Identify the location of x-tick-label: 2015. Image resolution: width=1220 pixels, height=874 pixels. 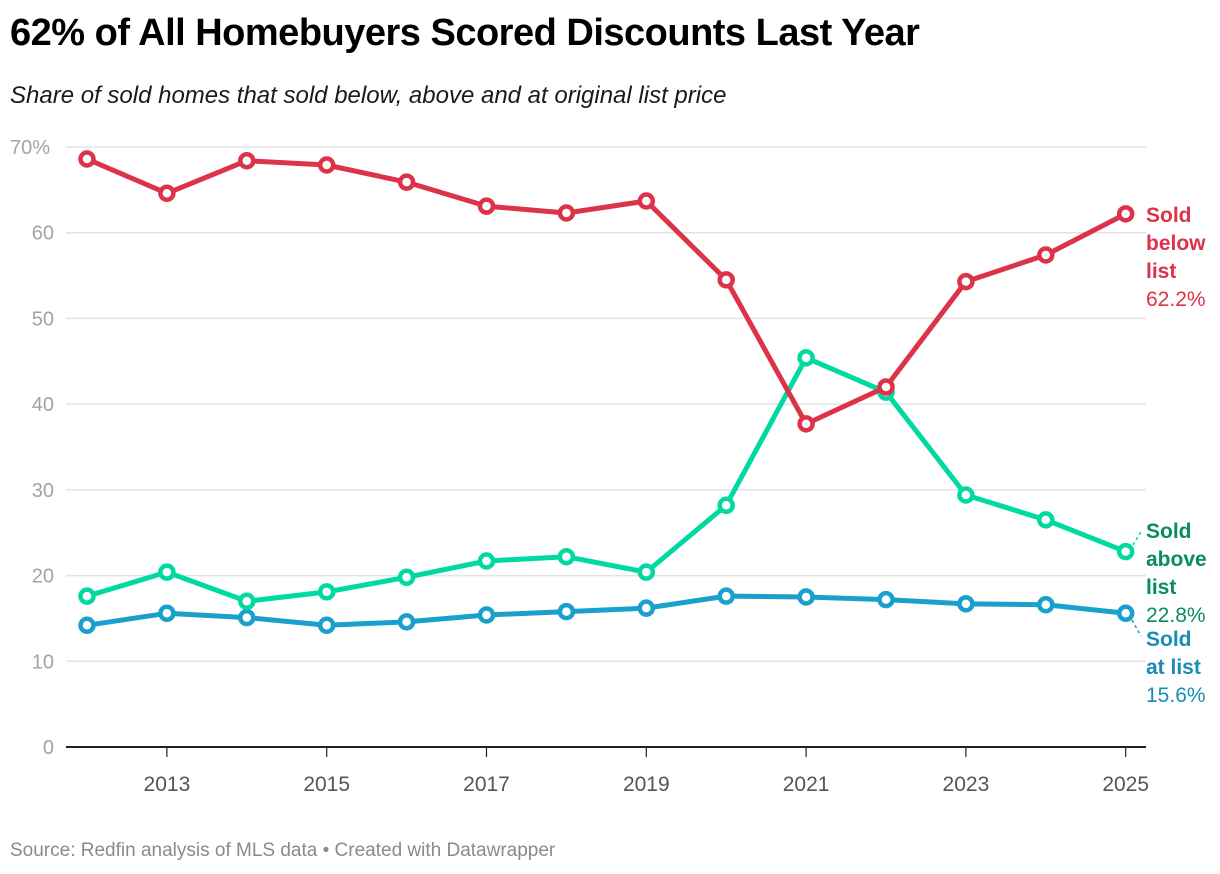
(326, 784).